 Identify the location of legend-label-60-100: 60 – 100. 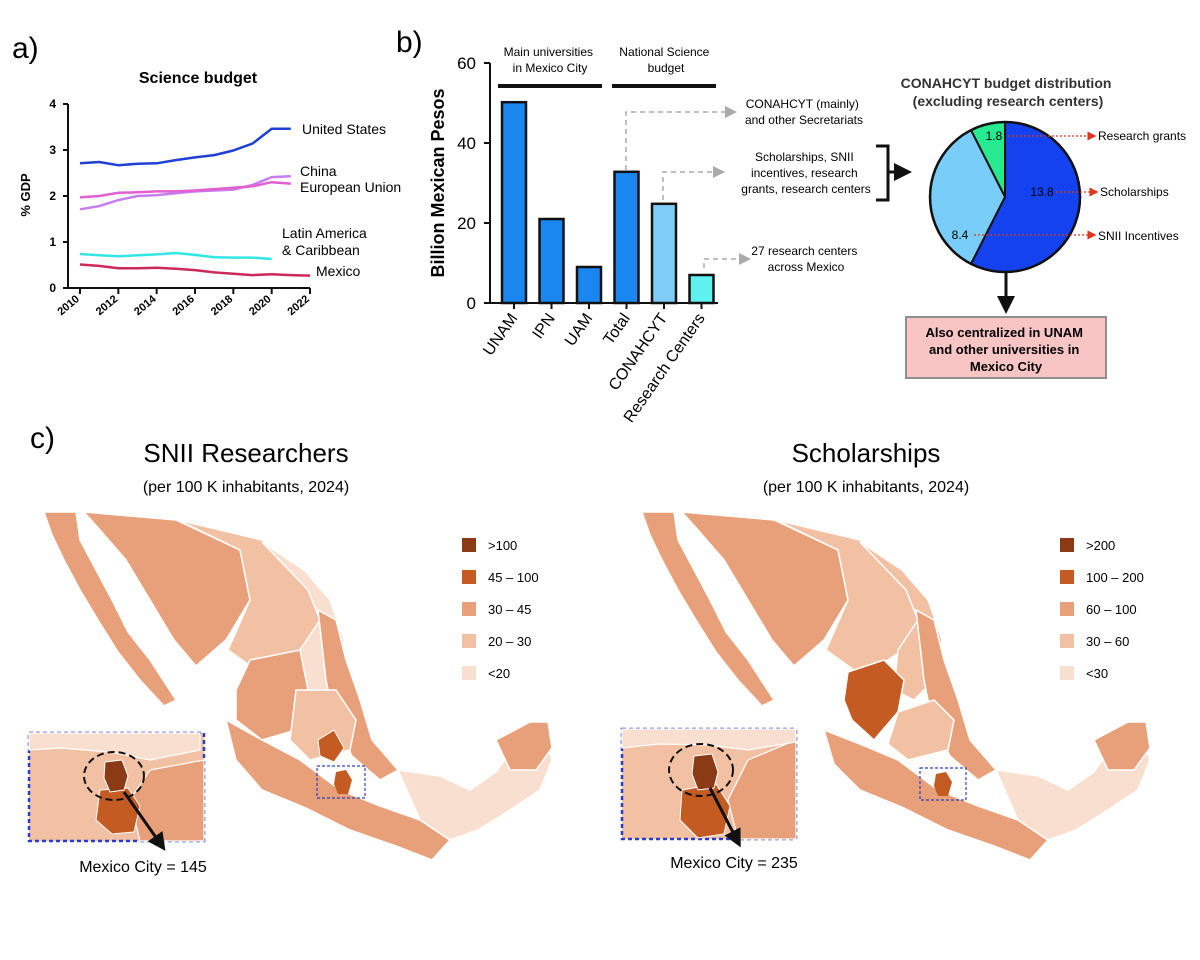
(1111, 609).